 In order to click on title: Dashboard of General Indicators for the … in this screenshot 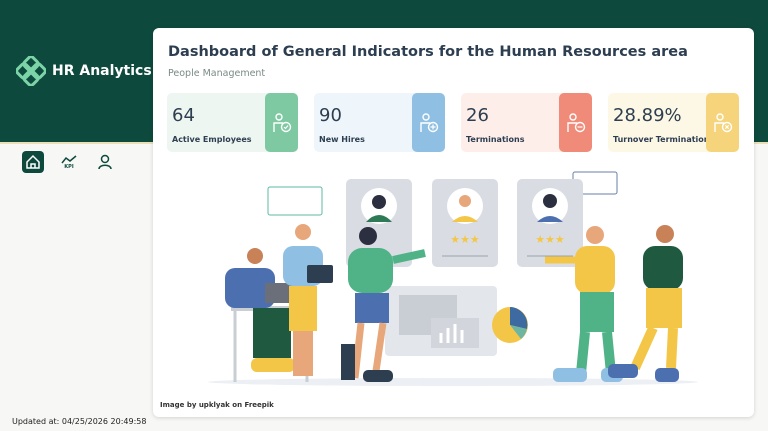, I will do `click(428, 52)`.